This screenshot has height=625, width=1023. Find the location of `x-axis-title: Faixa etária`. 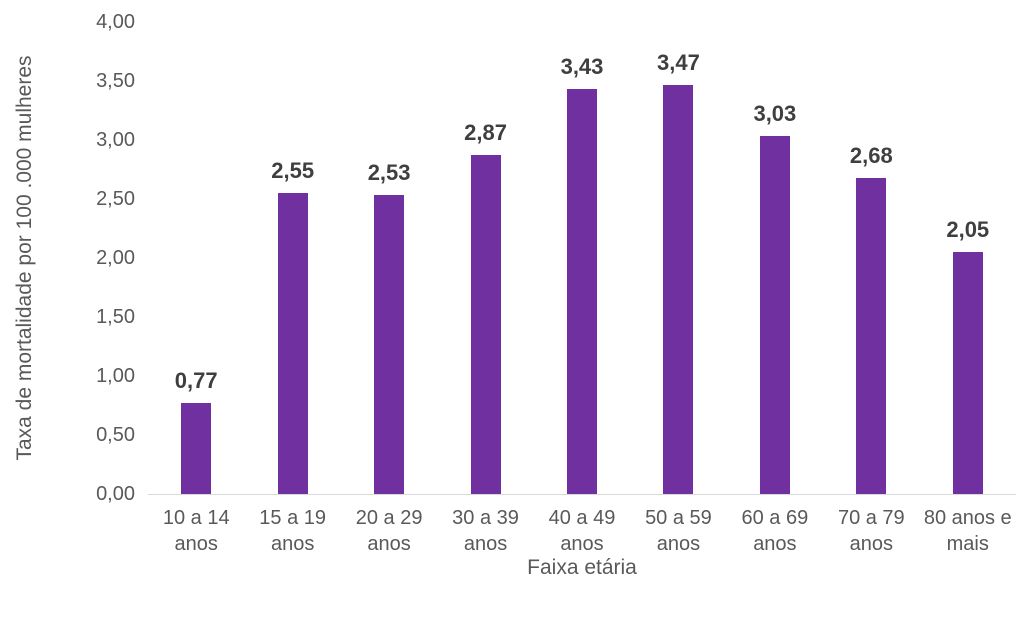

x-axis-title: Faixa etária is located at coordinates (582, 567).